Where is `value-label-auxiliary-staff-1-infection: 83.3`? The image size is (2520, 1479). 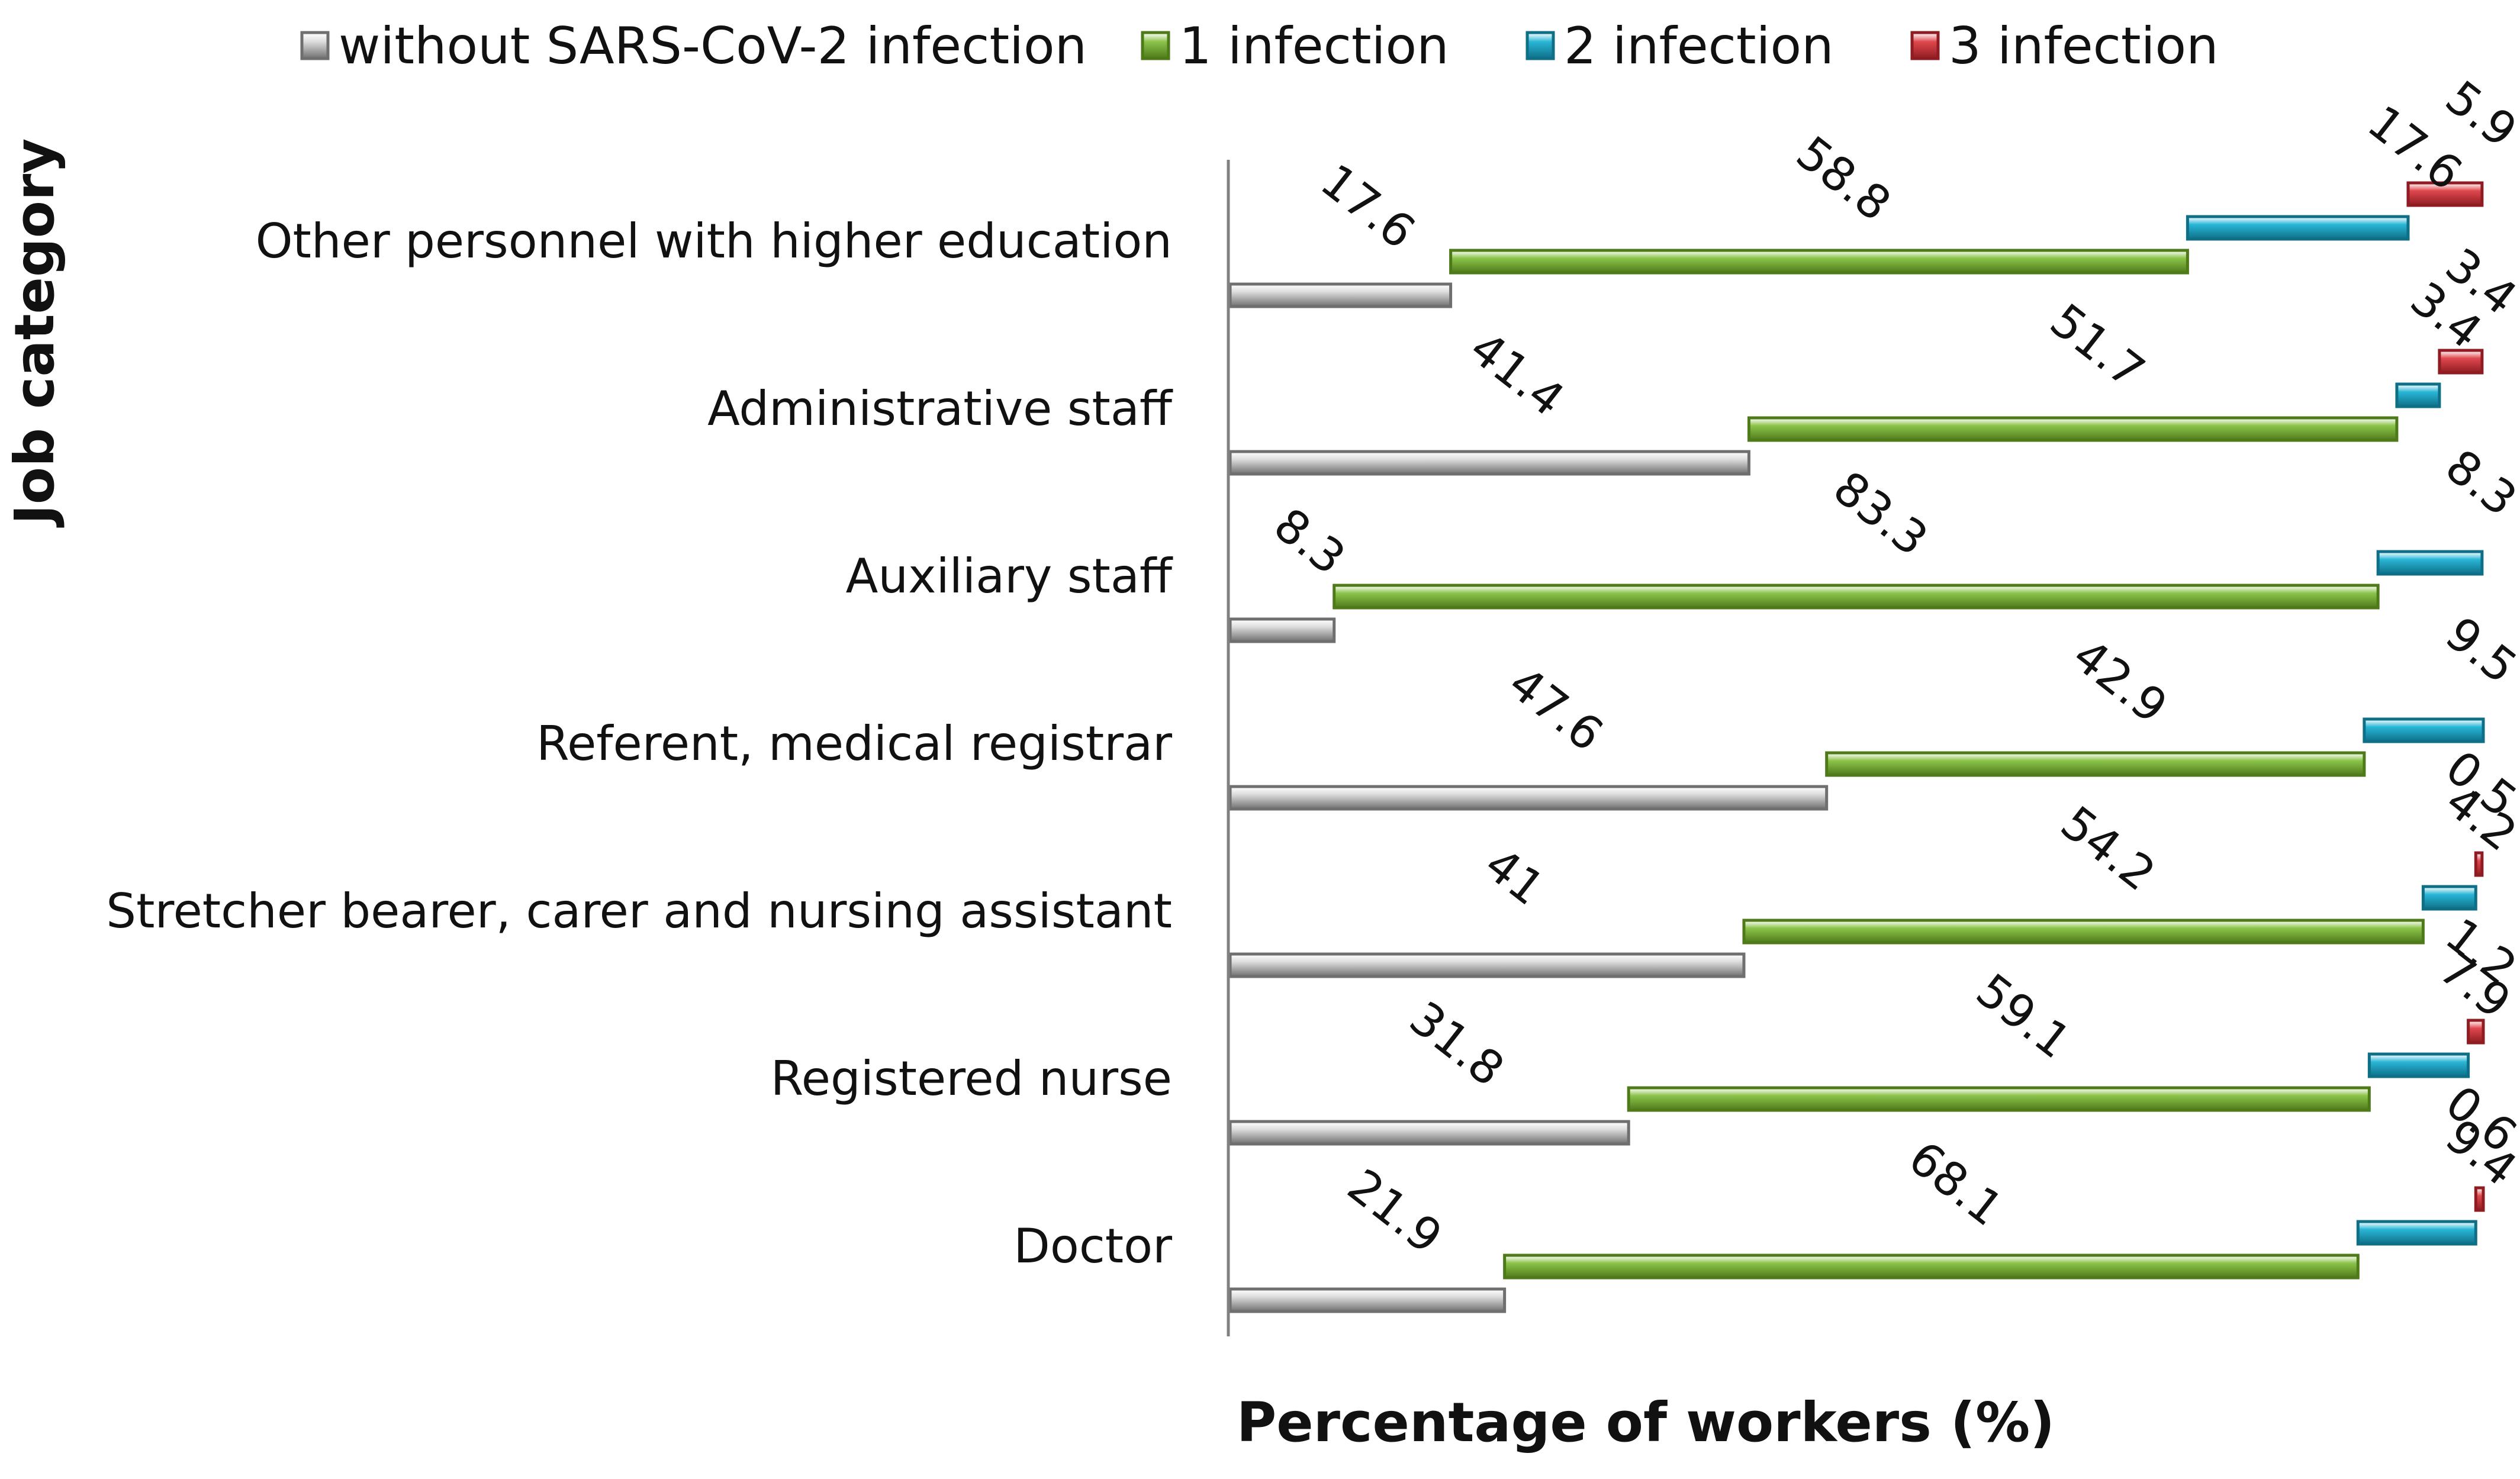
value-label-auxiliary-staff-1-infection: 83.3 is located at coordinates (1880, 514).